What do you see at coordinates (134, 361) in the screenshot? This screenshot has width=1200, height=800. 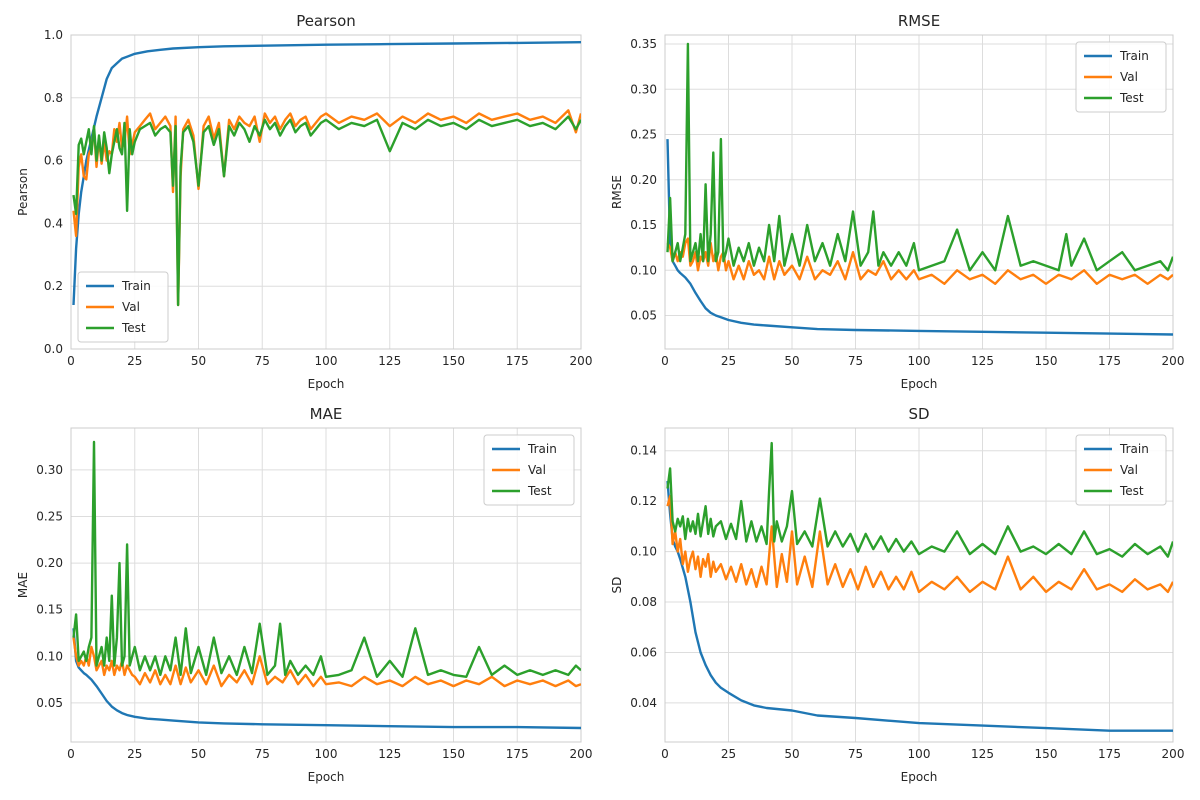 I see `pearson-xtick-label: 25` at bounding box center [134, 361].